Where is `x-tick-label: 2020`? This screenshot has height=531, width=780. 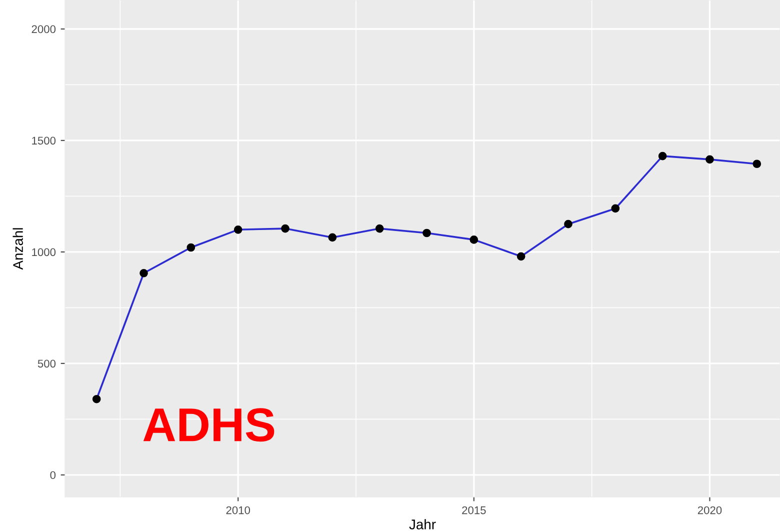
x-tick-label: 2020 is located at coordinates (710, 510).